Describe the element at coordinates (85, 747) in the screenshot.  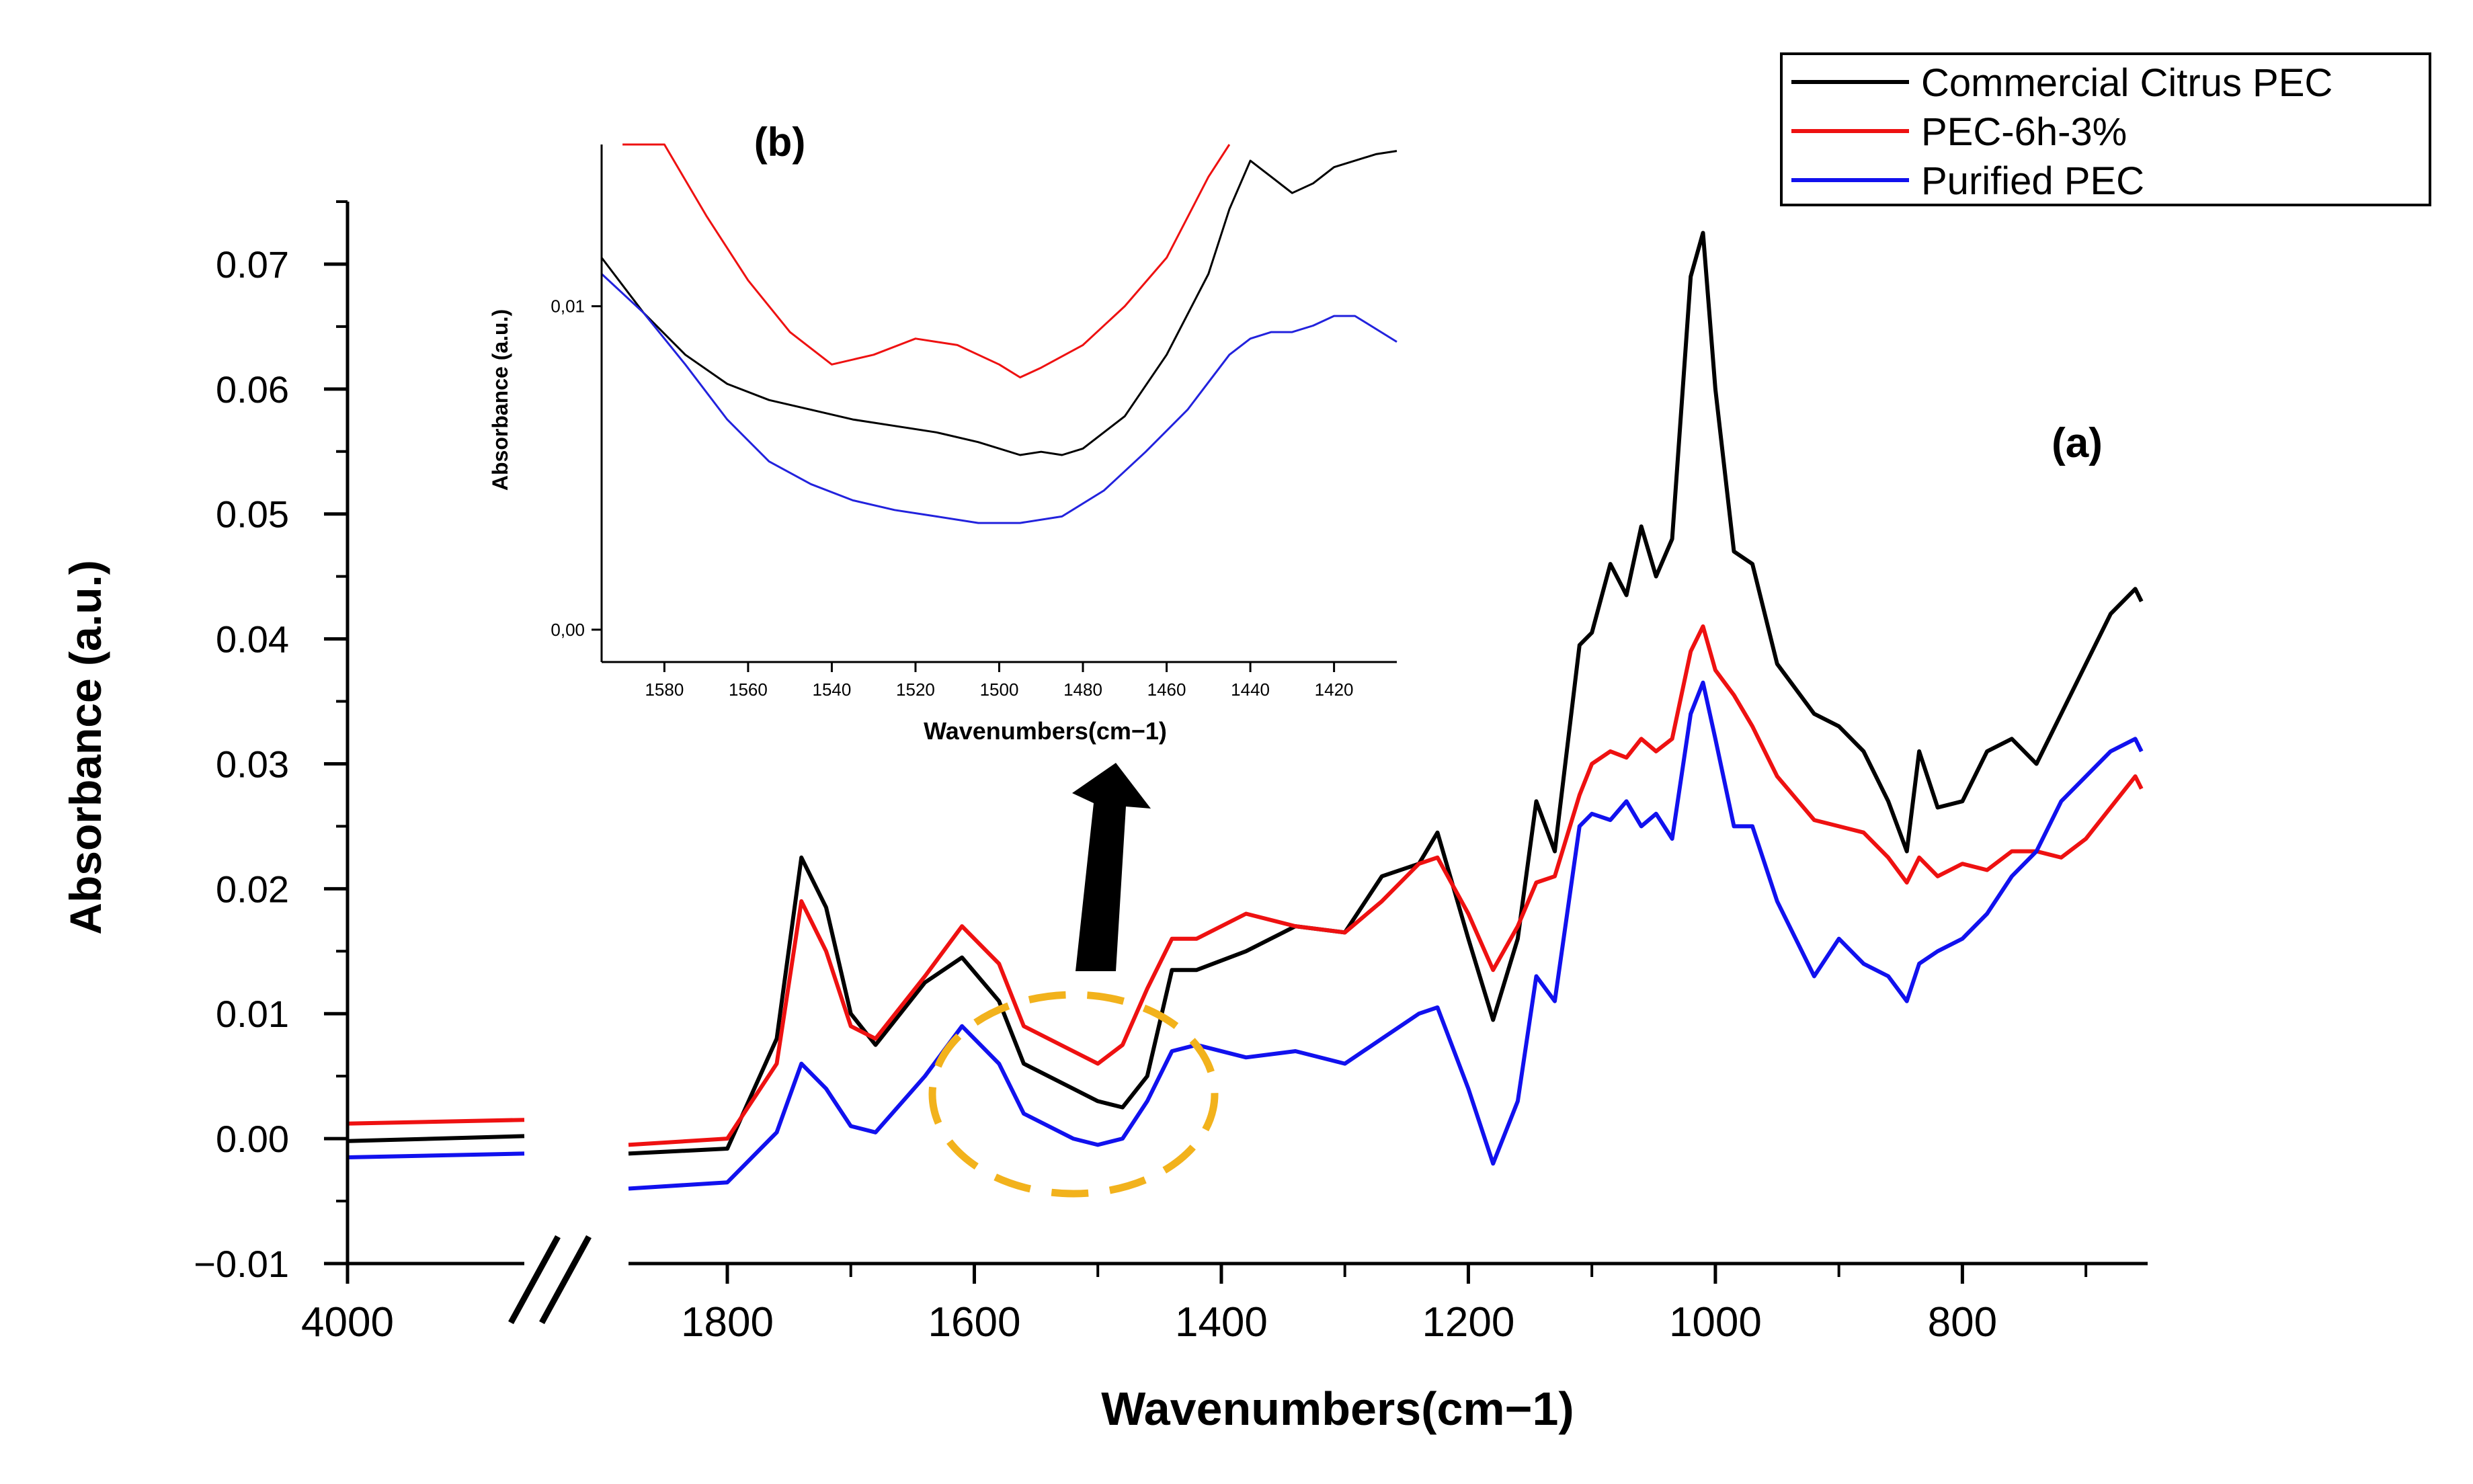
I see `y-axis-label: Absorbance (a.u.)` at that location.